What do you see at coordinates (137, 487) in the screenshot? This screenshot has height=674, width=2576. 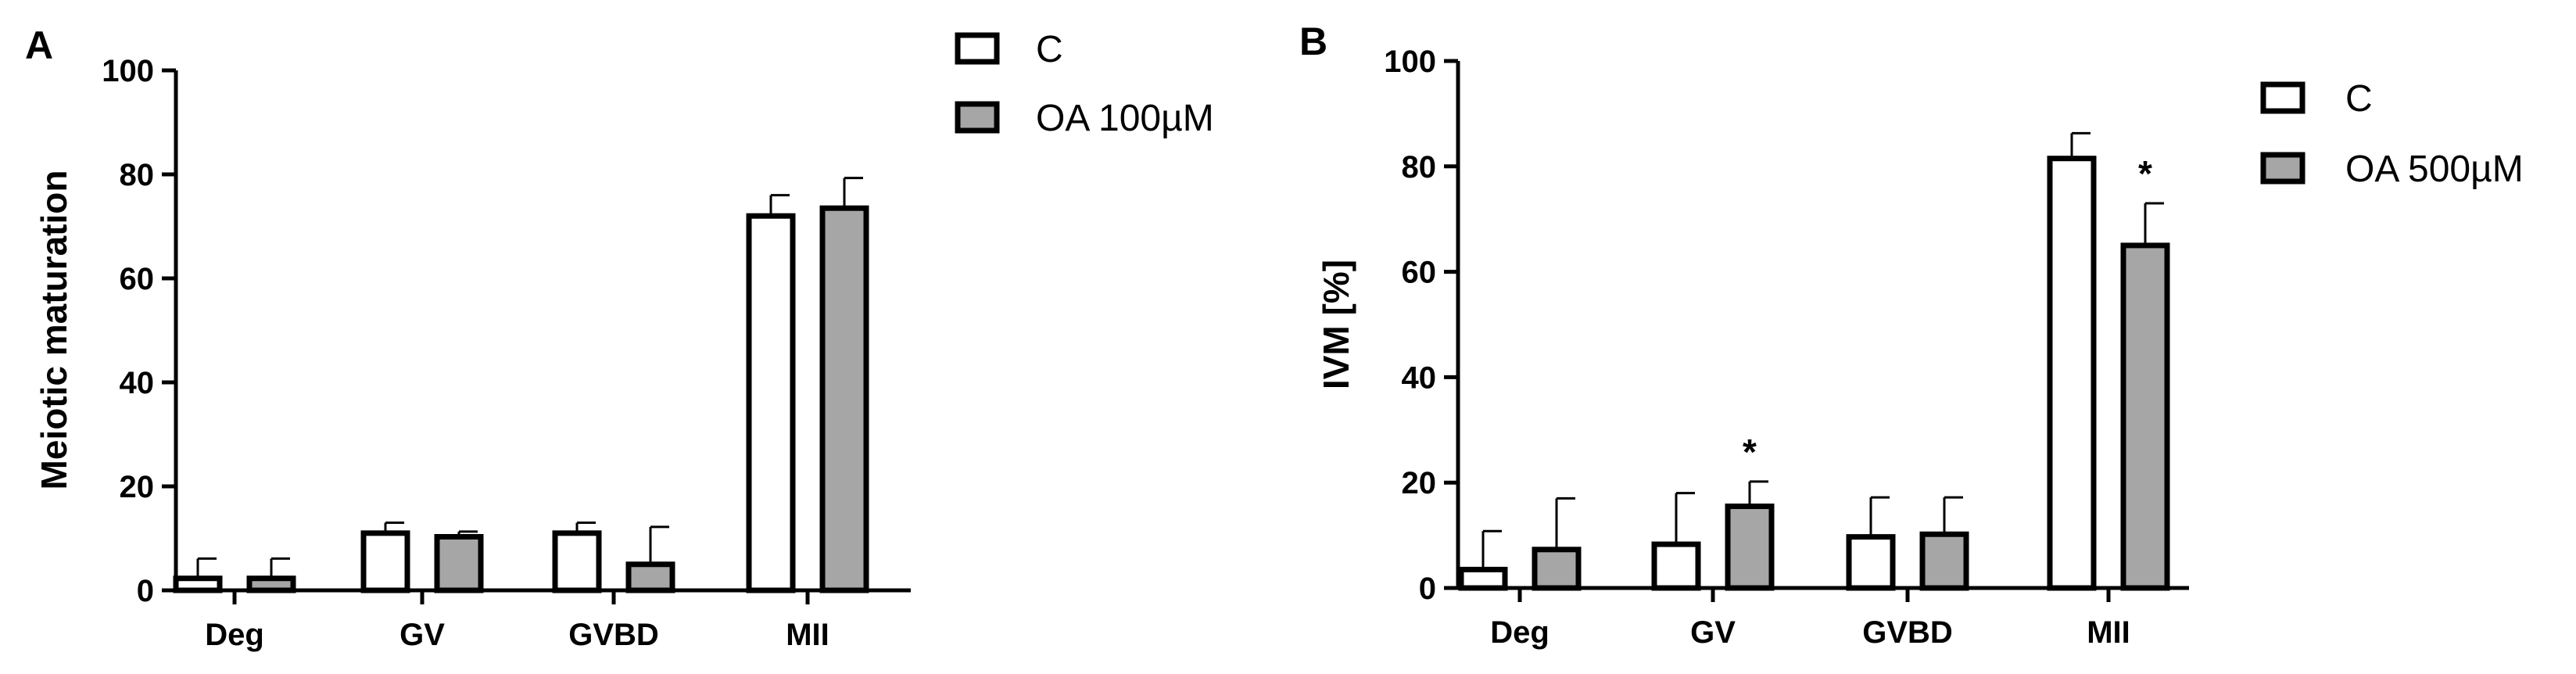 I see `panel-a-ytick-label-1: 20` at bounding box center [137, 487].